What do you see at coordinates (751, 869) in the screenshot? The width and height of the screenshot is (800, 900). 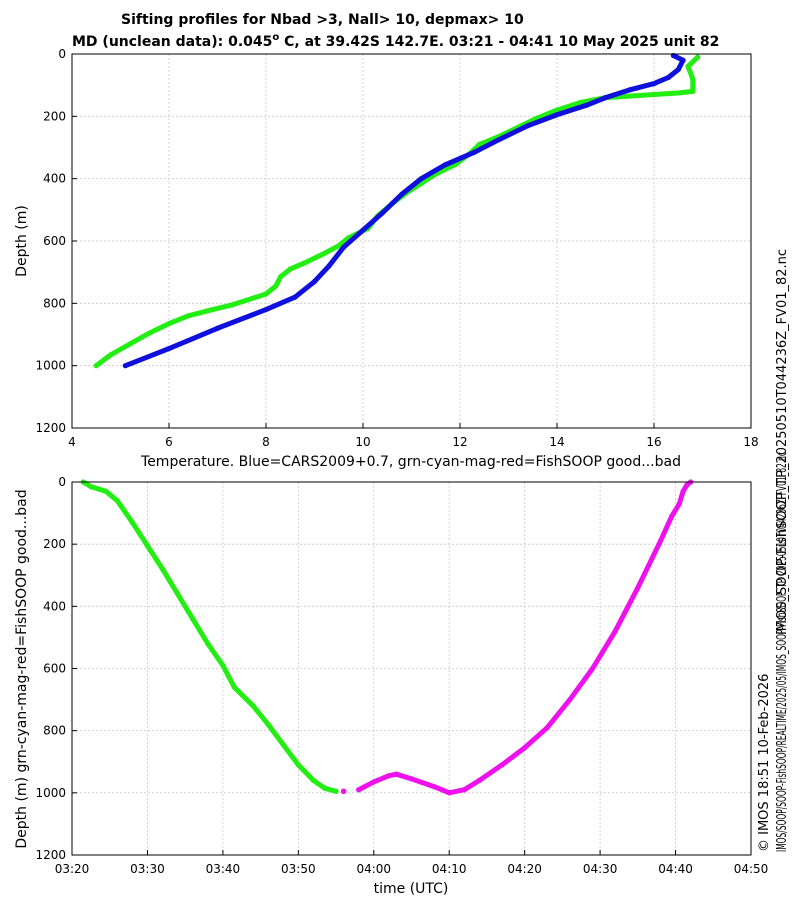 I see `x-tick-label: 04:50` at bounding box center [751, 869].